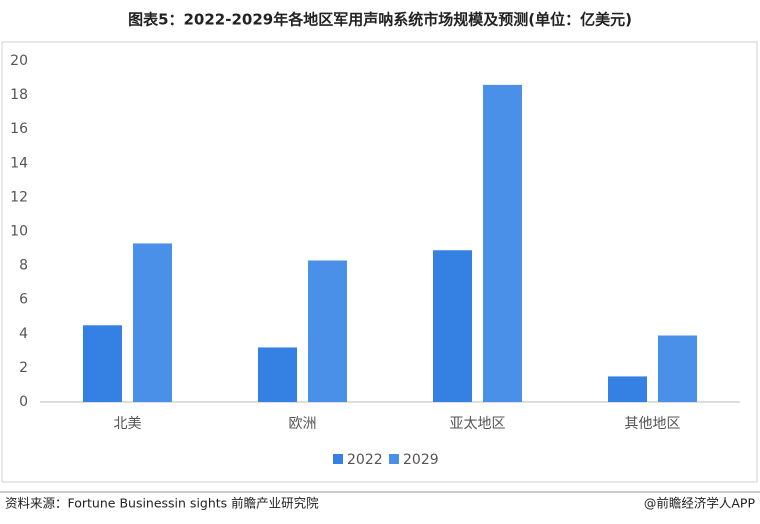 This screenshot has height=524, width=760. Describe the element at coordinates (19, 197) in the screenshot. I see `y-tick-label: 12` at that location.